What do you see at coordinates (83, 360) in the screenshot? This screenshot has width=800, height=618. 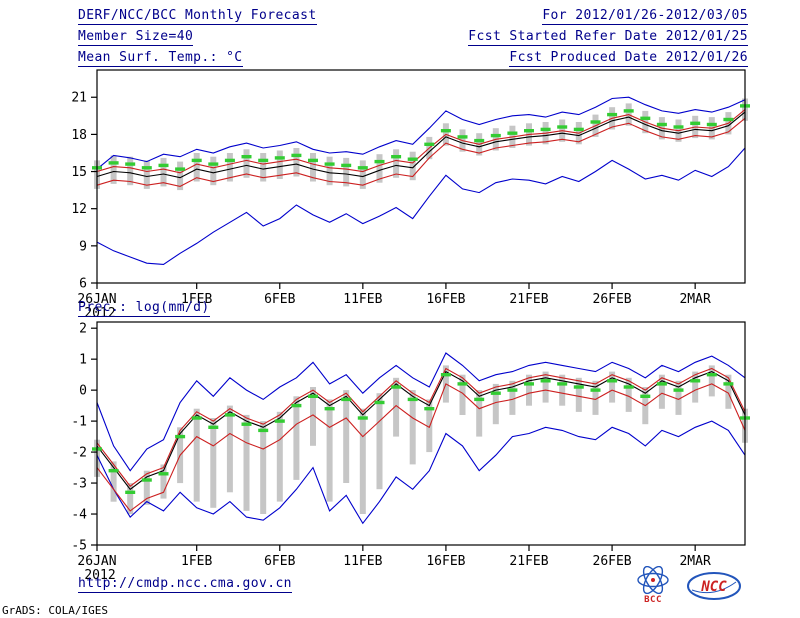 I see `y-tick-label: 1` at bounding box center [83, 360].